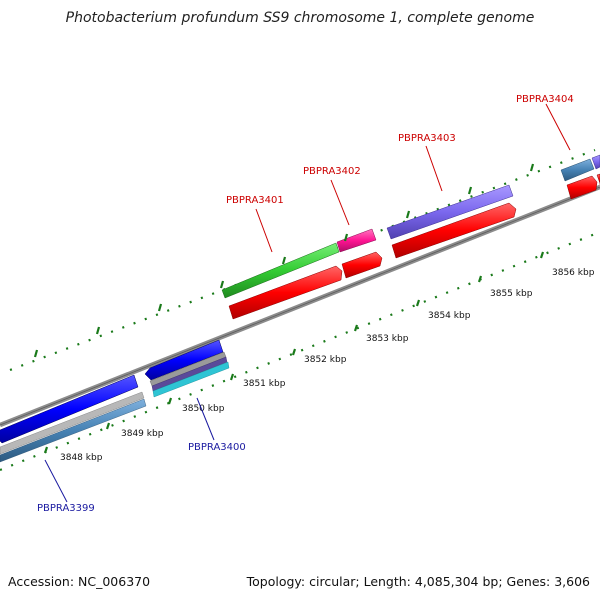 This screenshot has width=600, height=600. What do you see at coordinates (255, 200) in the screenshot?
I see `gene-label-3401: PBPRA3401` at bounding box center [255, 200].